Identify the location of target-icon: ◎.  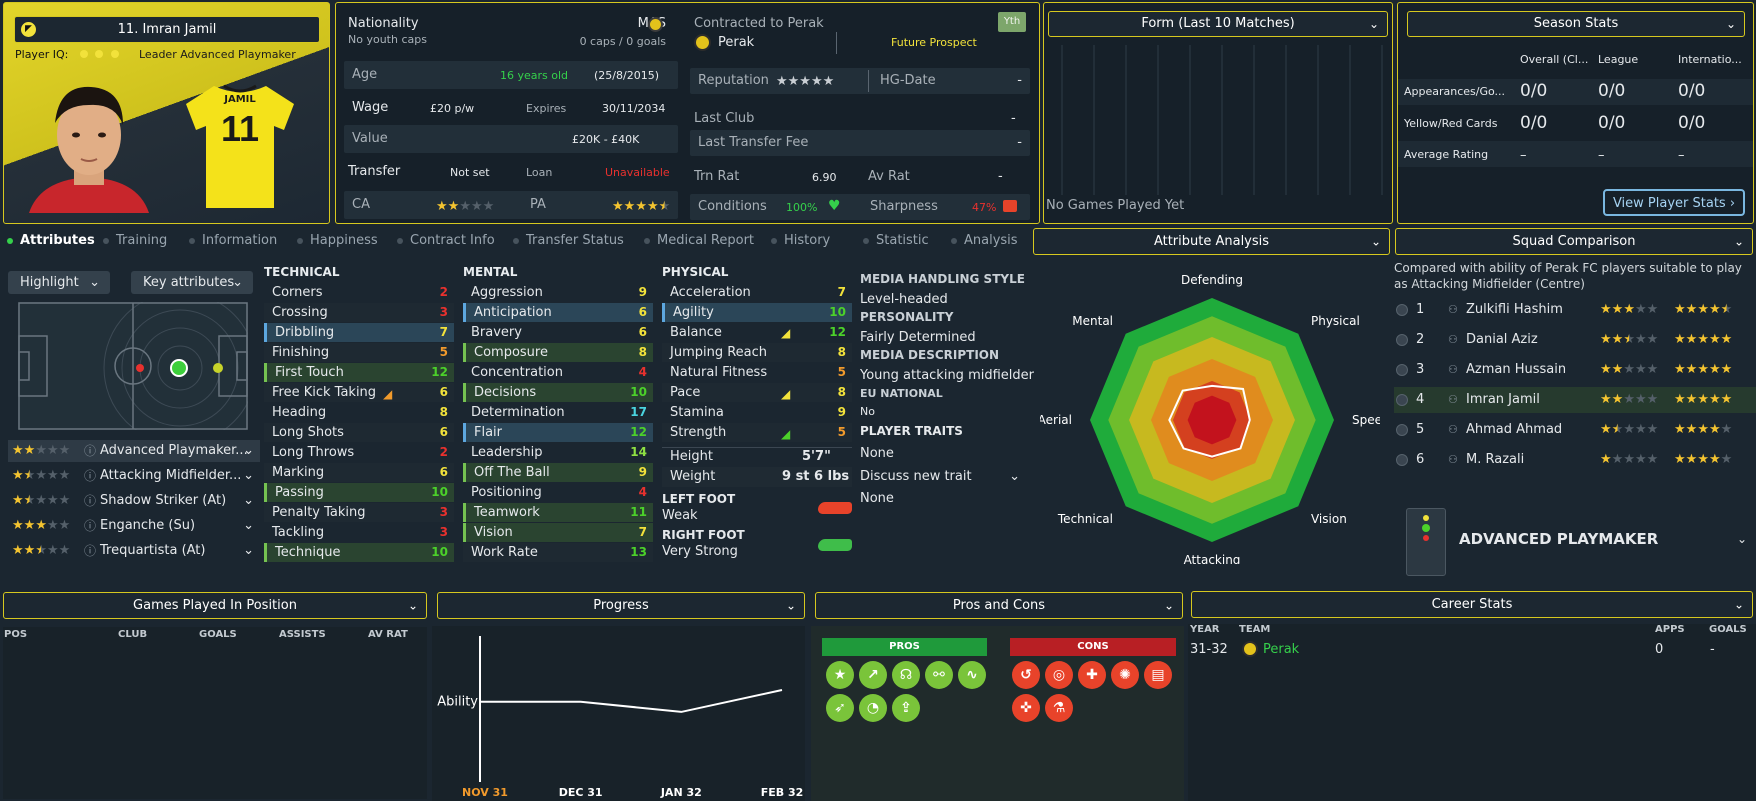
(1059, 675).